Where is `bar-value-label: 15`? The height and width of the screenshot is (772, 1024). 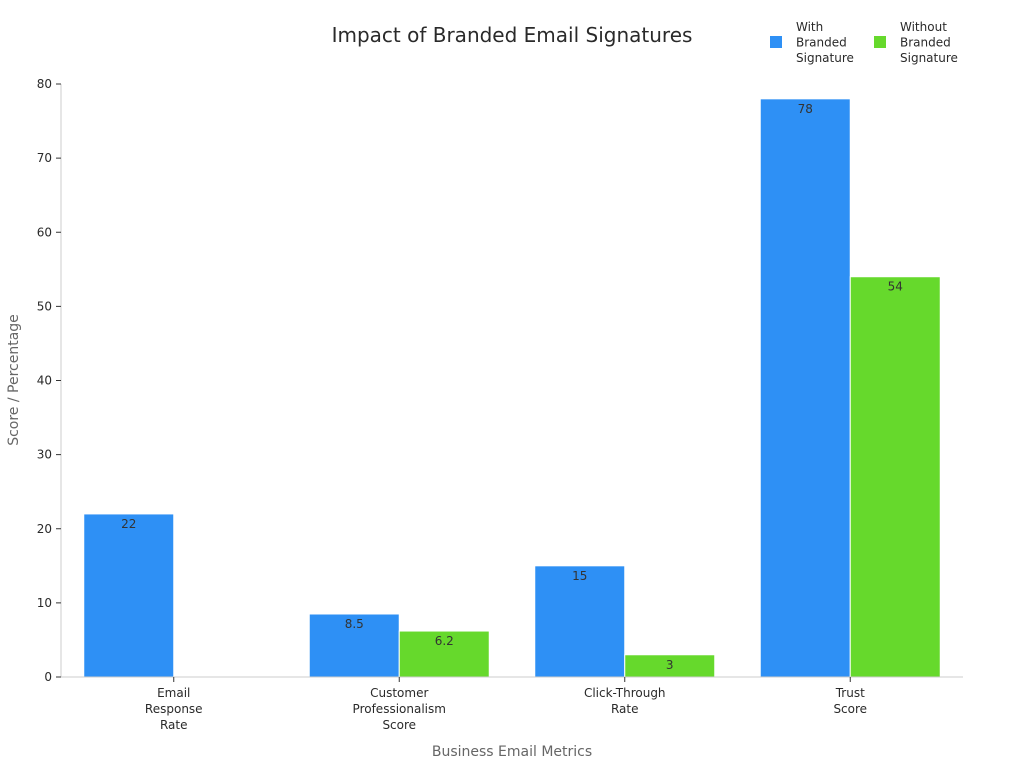 bar-value-label: 15 is located at coordinates (579, 576).